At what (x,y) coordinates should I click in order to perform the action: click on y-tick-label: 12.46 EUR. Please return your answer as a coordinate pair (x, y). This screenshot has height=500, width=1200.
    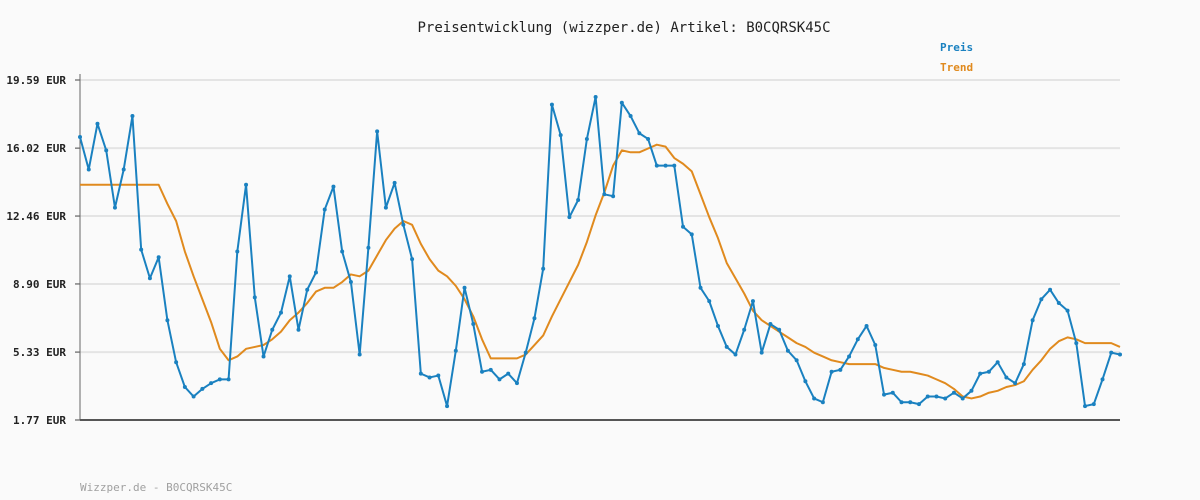
    Looking at the image, I should click on (36, 216).